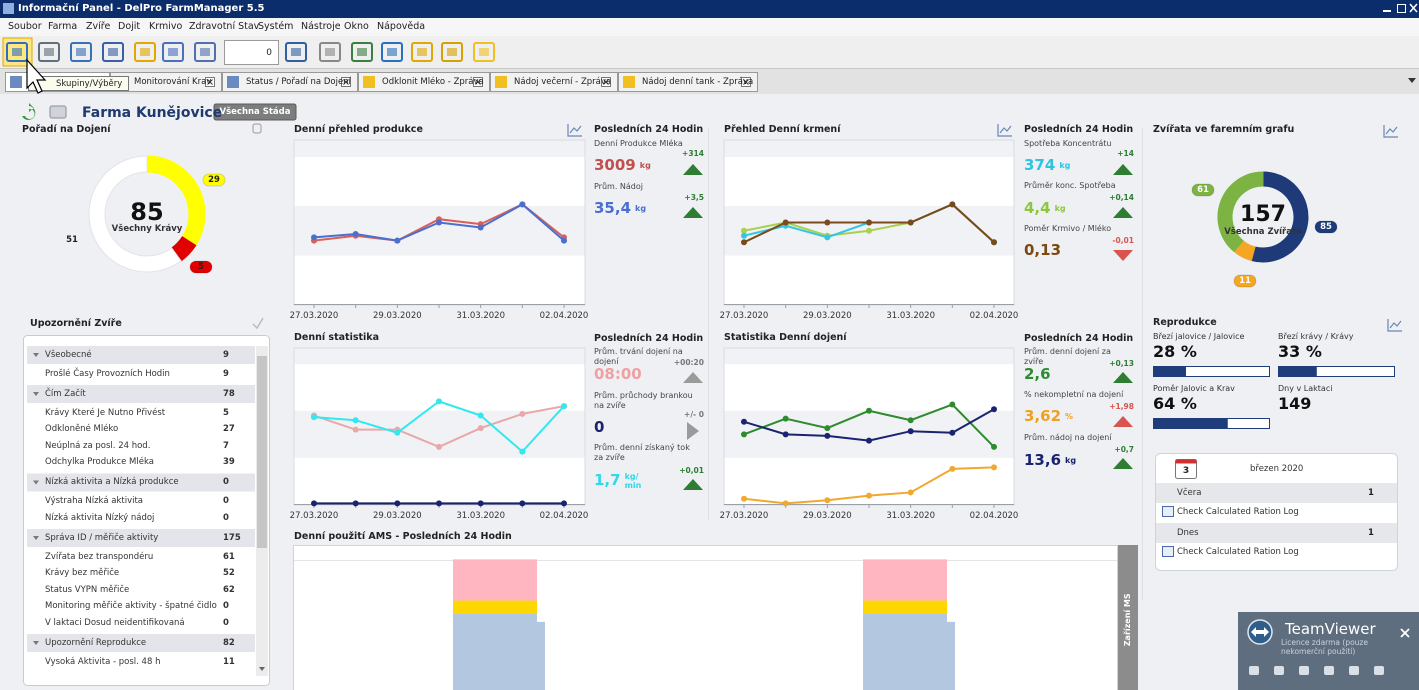  What do you see at coordinates (63, 27) in the screenshot?
I see `menu-item: Farma` at bounding box center [63, 27].